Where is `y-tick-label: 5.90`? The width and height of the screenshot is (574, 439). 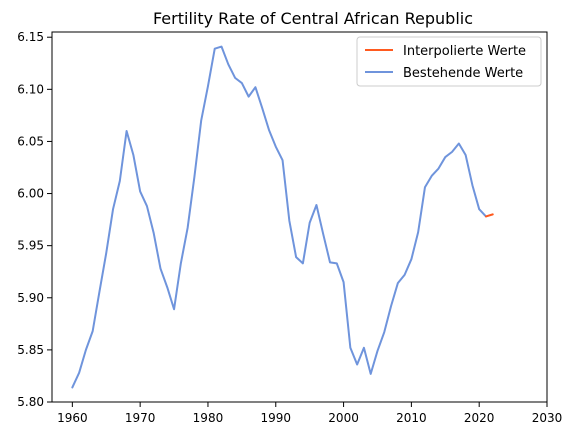
y-tick-label: 5.90 is located at coordinates (30, 298).